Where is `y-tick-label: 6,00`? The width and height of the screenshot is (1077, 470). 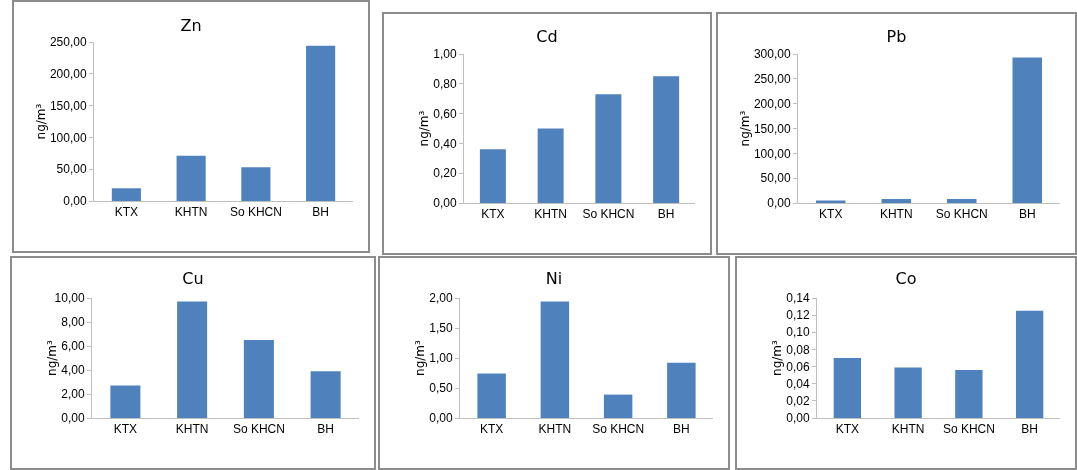 y-tick-label: 6,00 is located at coordinates (73, 346).